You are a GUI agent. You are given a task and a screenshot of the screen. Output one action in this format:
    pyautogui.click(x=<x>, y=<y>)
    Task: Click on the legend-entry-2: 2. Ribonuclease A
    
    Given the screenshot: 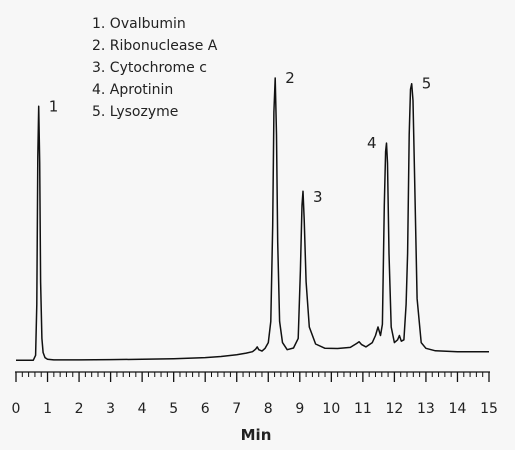 What is the action you would take?
    pyautogui.click(x=155, y=46)
    